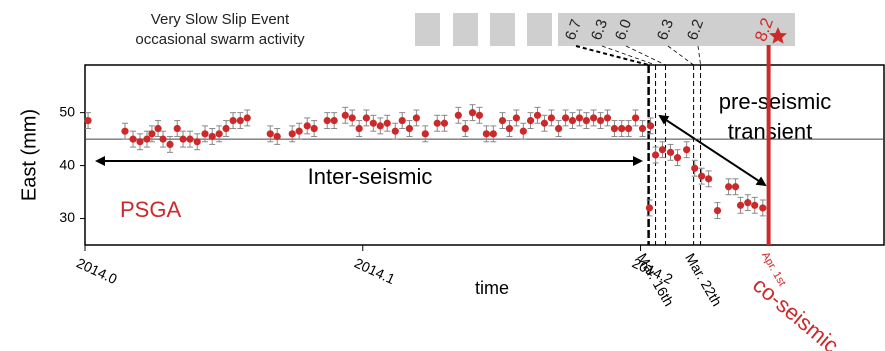 The height and width of the screenshot is (351, 885). Describe the element at coordinates (220, 39) in the screenshot. I see `header-line: occasional swarm activity` at that location.